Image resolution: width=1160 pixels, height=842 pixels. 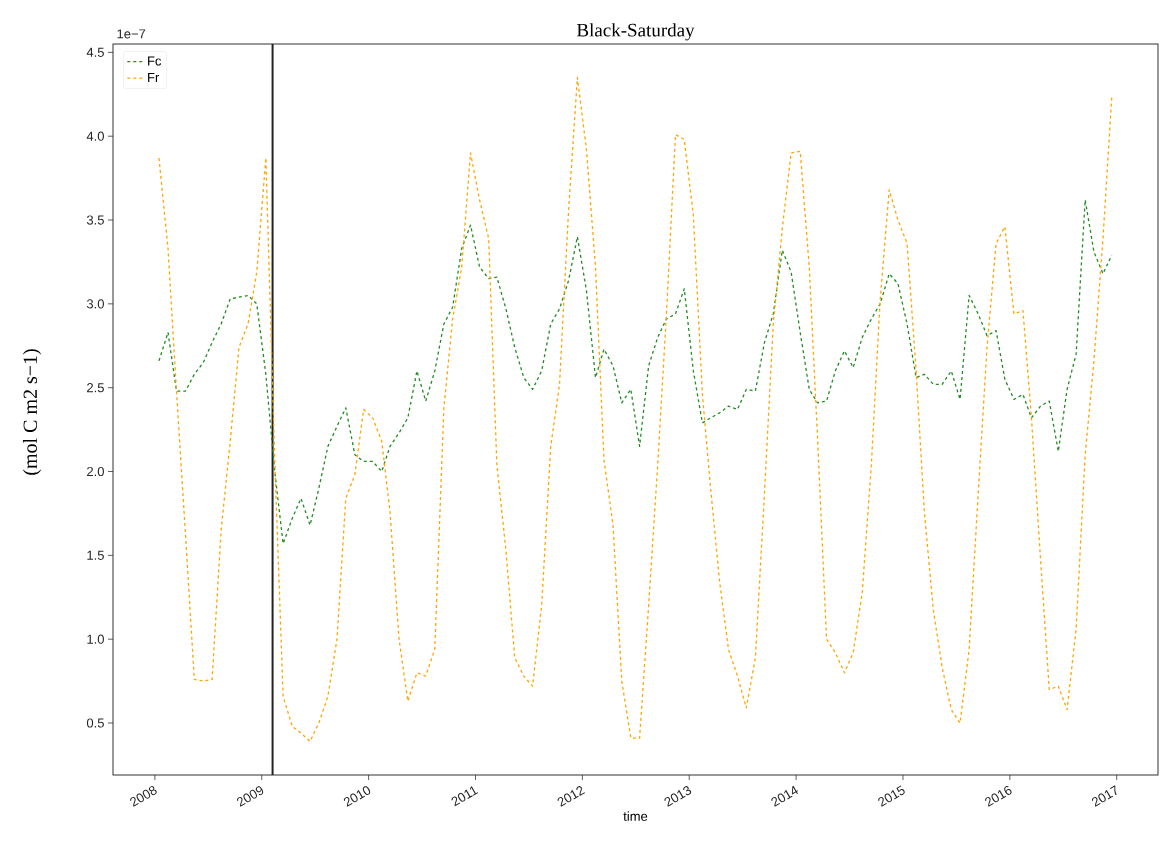 I want to click on x-tick-label: 2017, so click(x=1104, y=796).